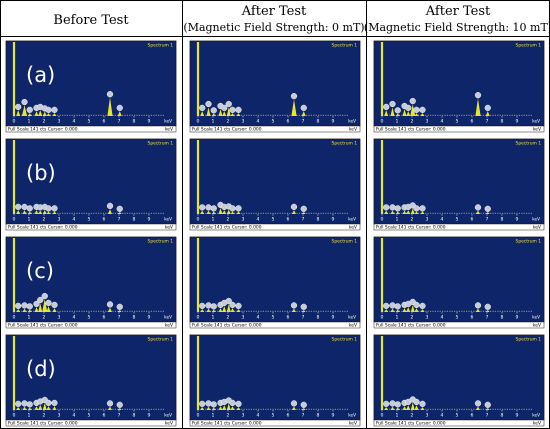  I want to click on spectrum-title: Spectrum 1, so click(529, 46).